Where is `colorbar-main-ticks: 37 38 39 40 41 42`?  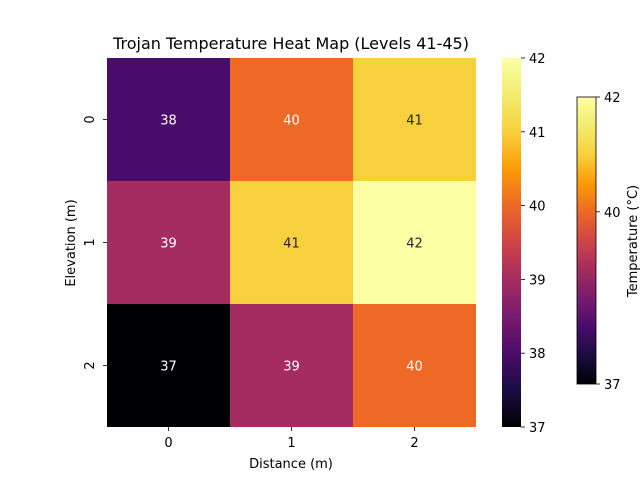 colorbar-main-ticks: 37 38 39 40 41 42 is located at coordinates (533, 244).